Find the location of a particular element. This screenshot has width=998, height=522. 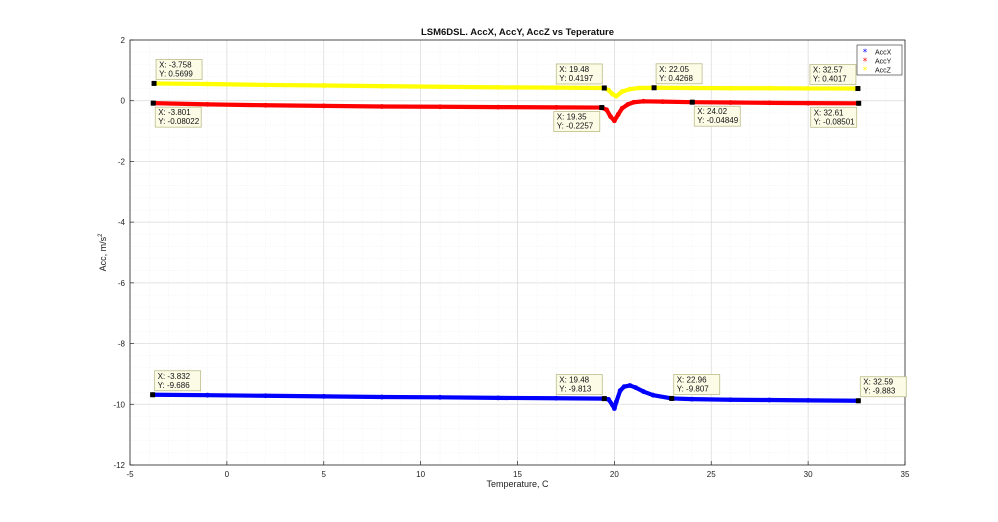

legend-marker-accy: * is located at coordinates (865, 62).